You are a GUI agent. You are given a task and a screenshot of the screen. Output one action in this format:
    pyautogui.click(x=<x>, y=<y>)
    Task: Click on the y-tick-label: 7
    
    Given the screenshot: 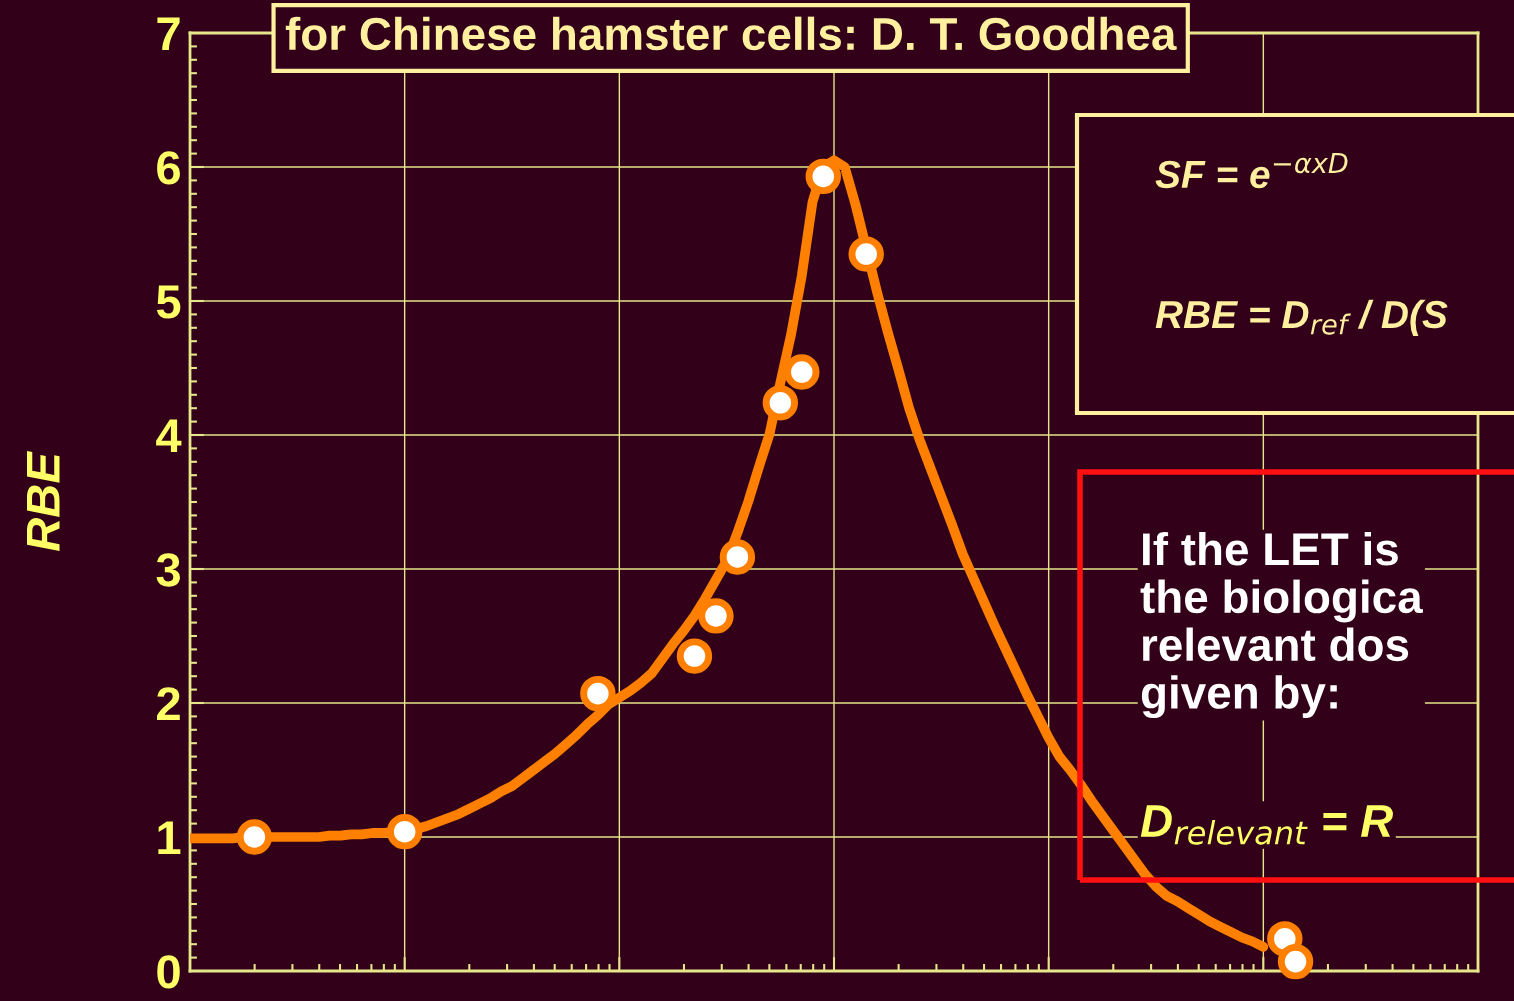 What is the action you would take?
    pyautogui.click(x=168, y=34)
    